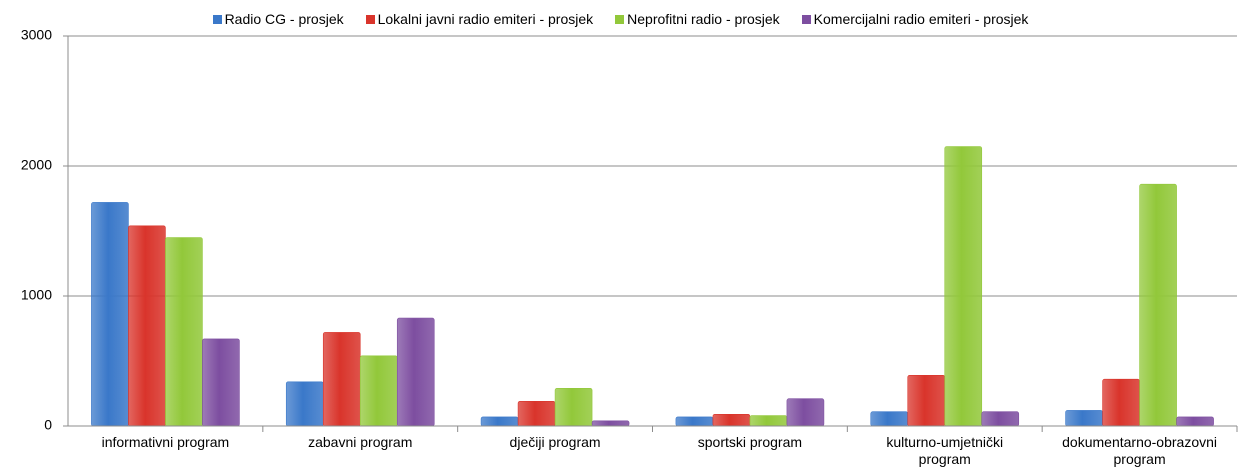  I want to click on x-tick-label: dječiji program, so click(555, 442).